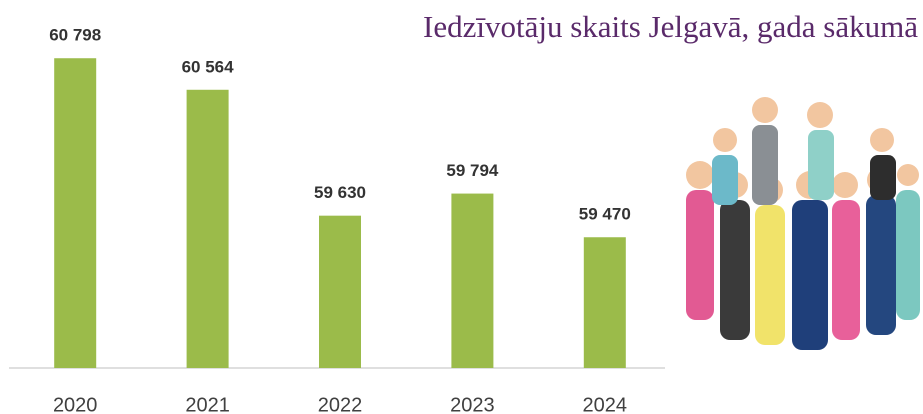 Image resolution: width=923 pixels, height=414 pixels. Describe the element at coordinates (605, 404) in the screenshot. I see `x-tick-label: 2024` at that location.